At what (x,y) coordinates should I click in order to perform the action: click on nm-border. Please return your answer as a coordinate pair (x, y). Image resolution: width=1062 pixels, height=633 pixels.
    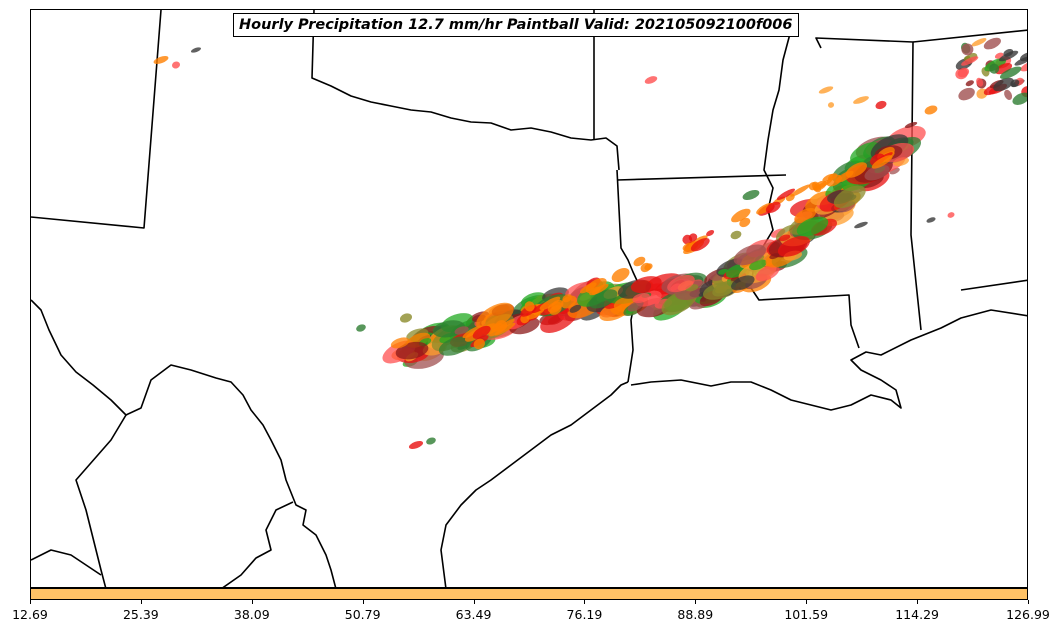
    Looking at the image, I should click on (96, 119).